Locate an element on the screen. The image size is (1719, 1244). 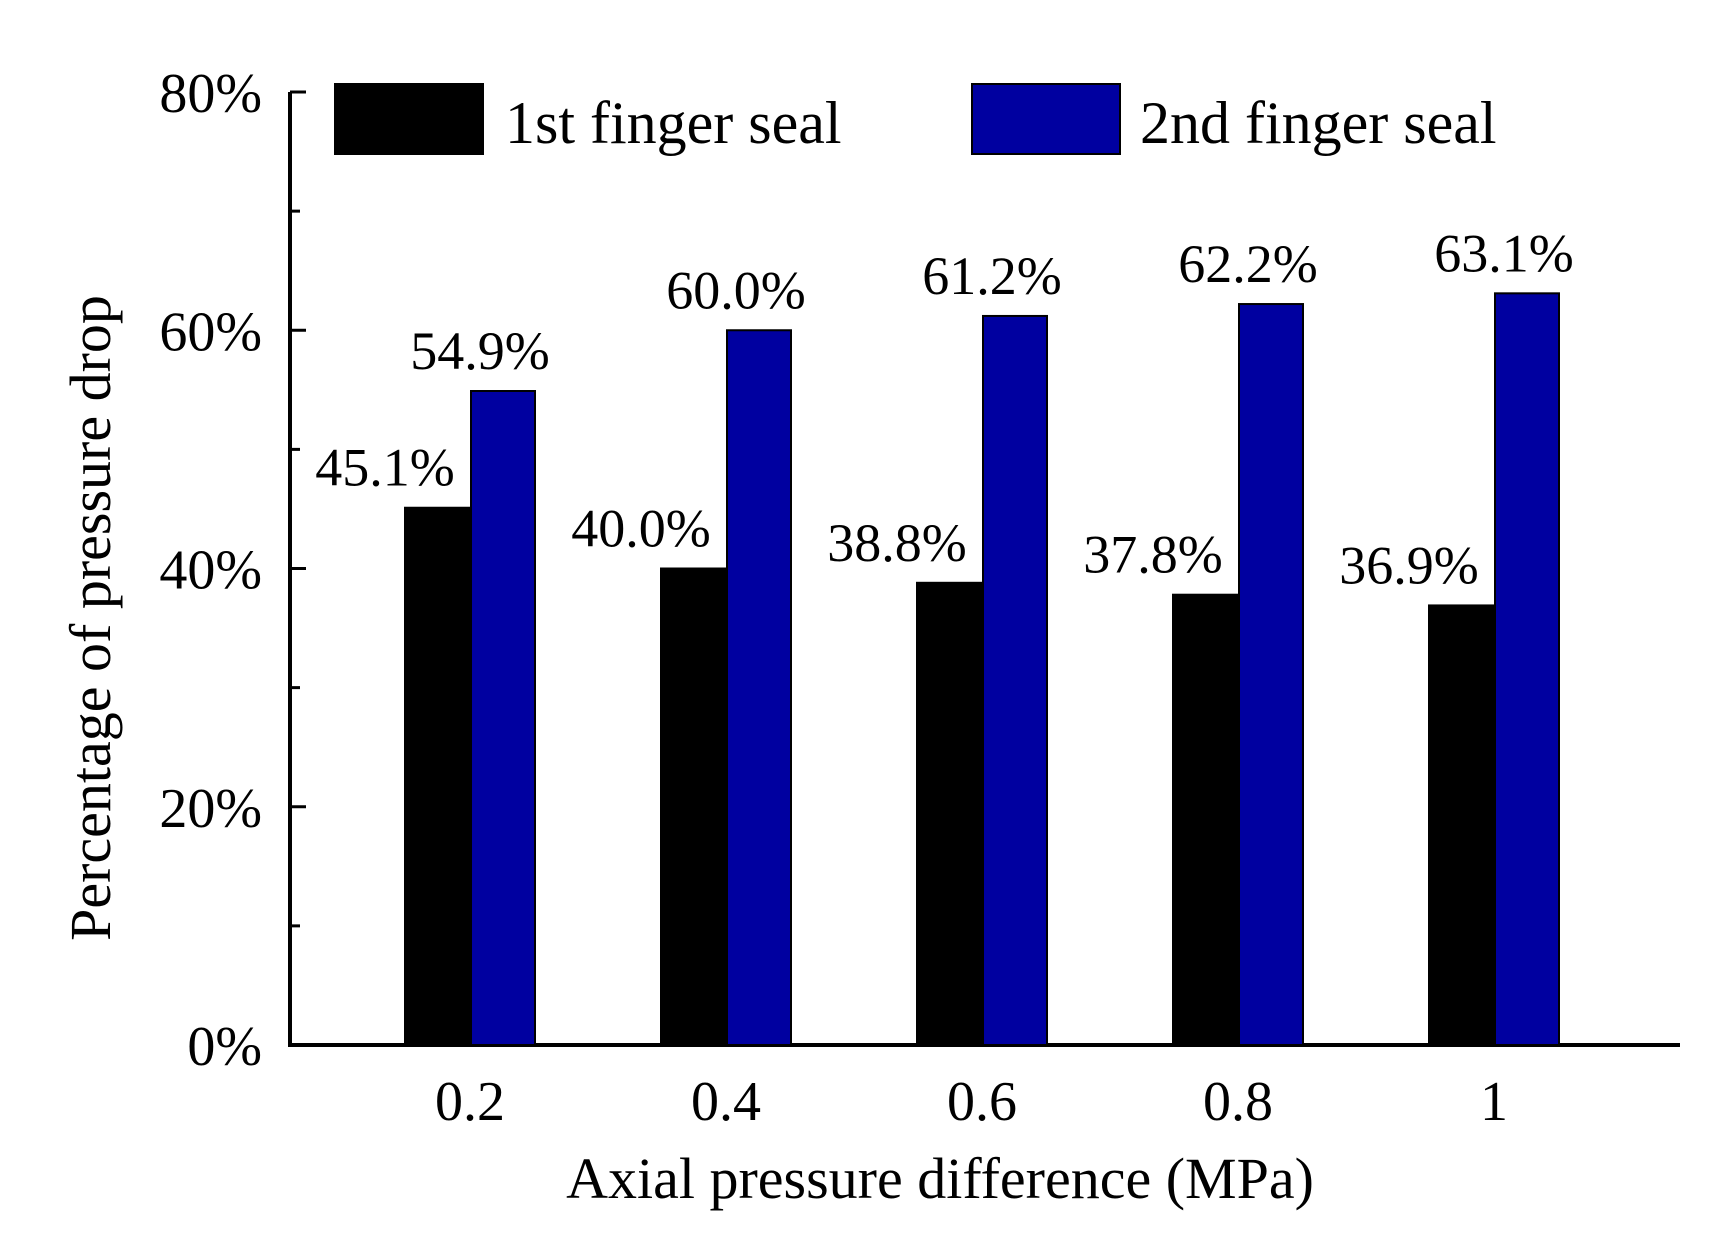
x-tick-label: 1 is located at coordinates (1494, 1102).